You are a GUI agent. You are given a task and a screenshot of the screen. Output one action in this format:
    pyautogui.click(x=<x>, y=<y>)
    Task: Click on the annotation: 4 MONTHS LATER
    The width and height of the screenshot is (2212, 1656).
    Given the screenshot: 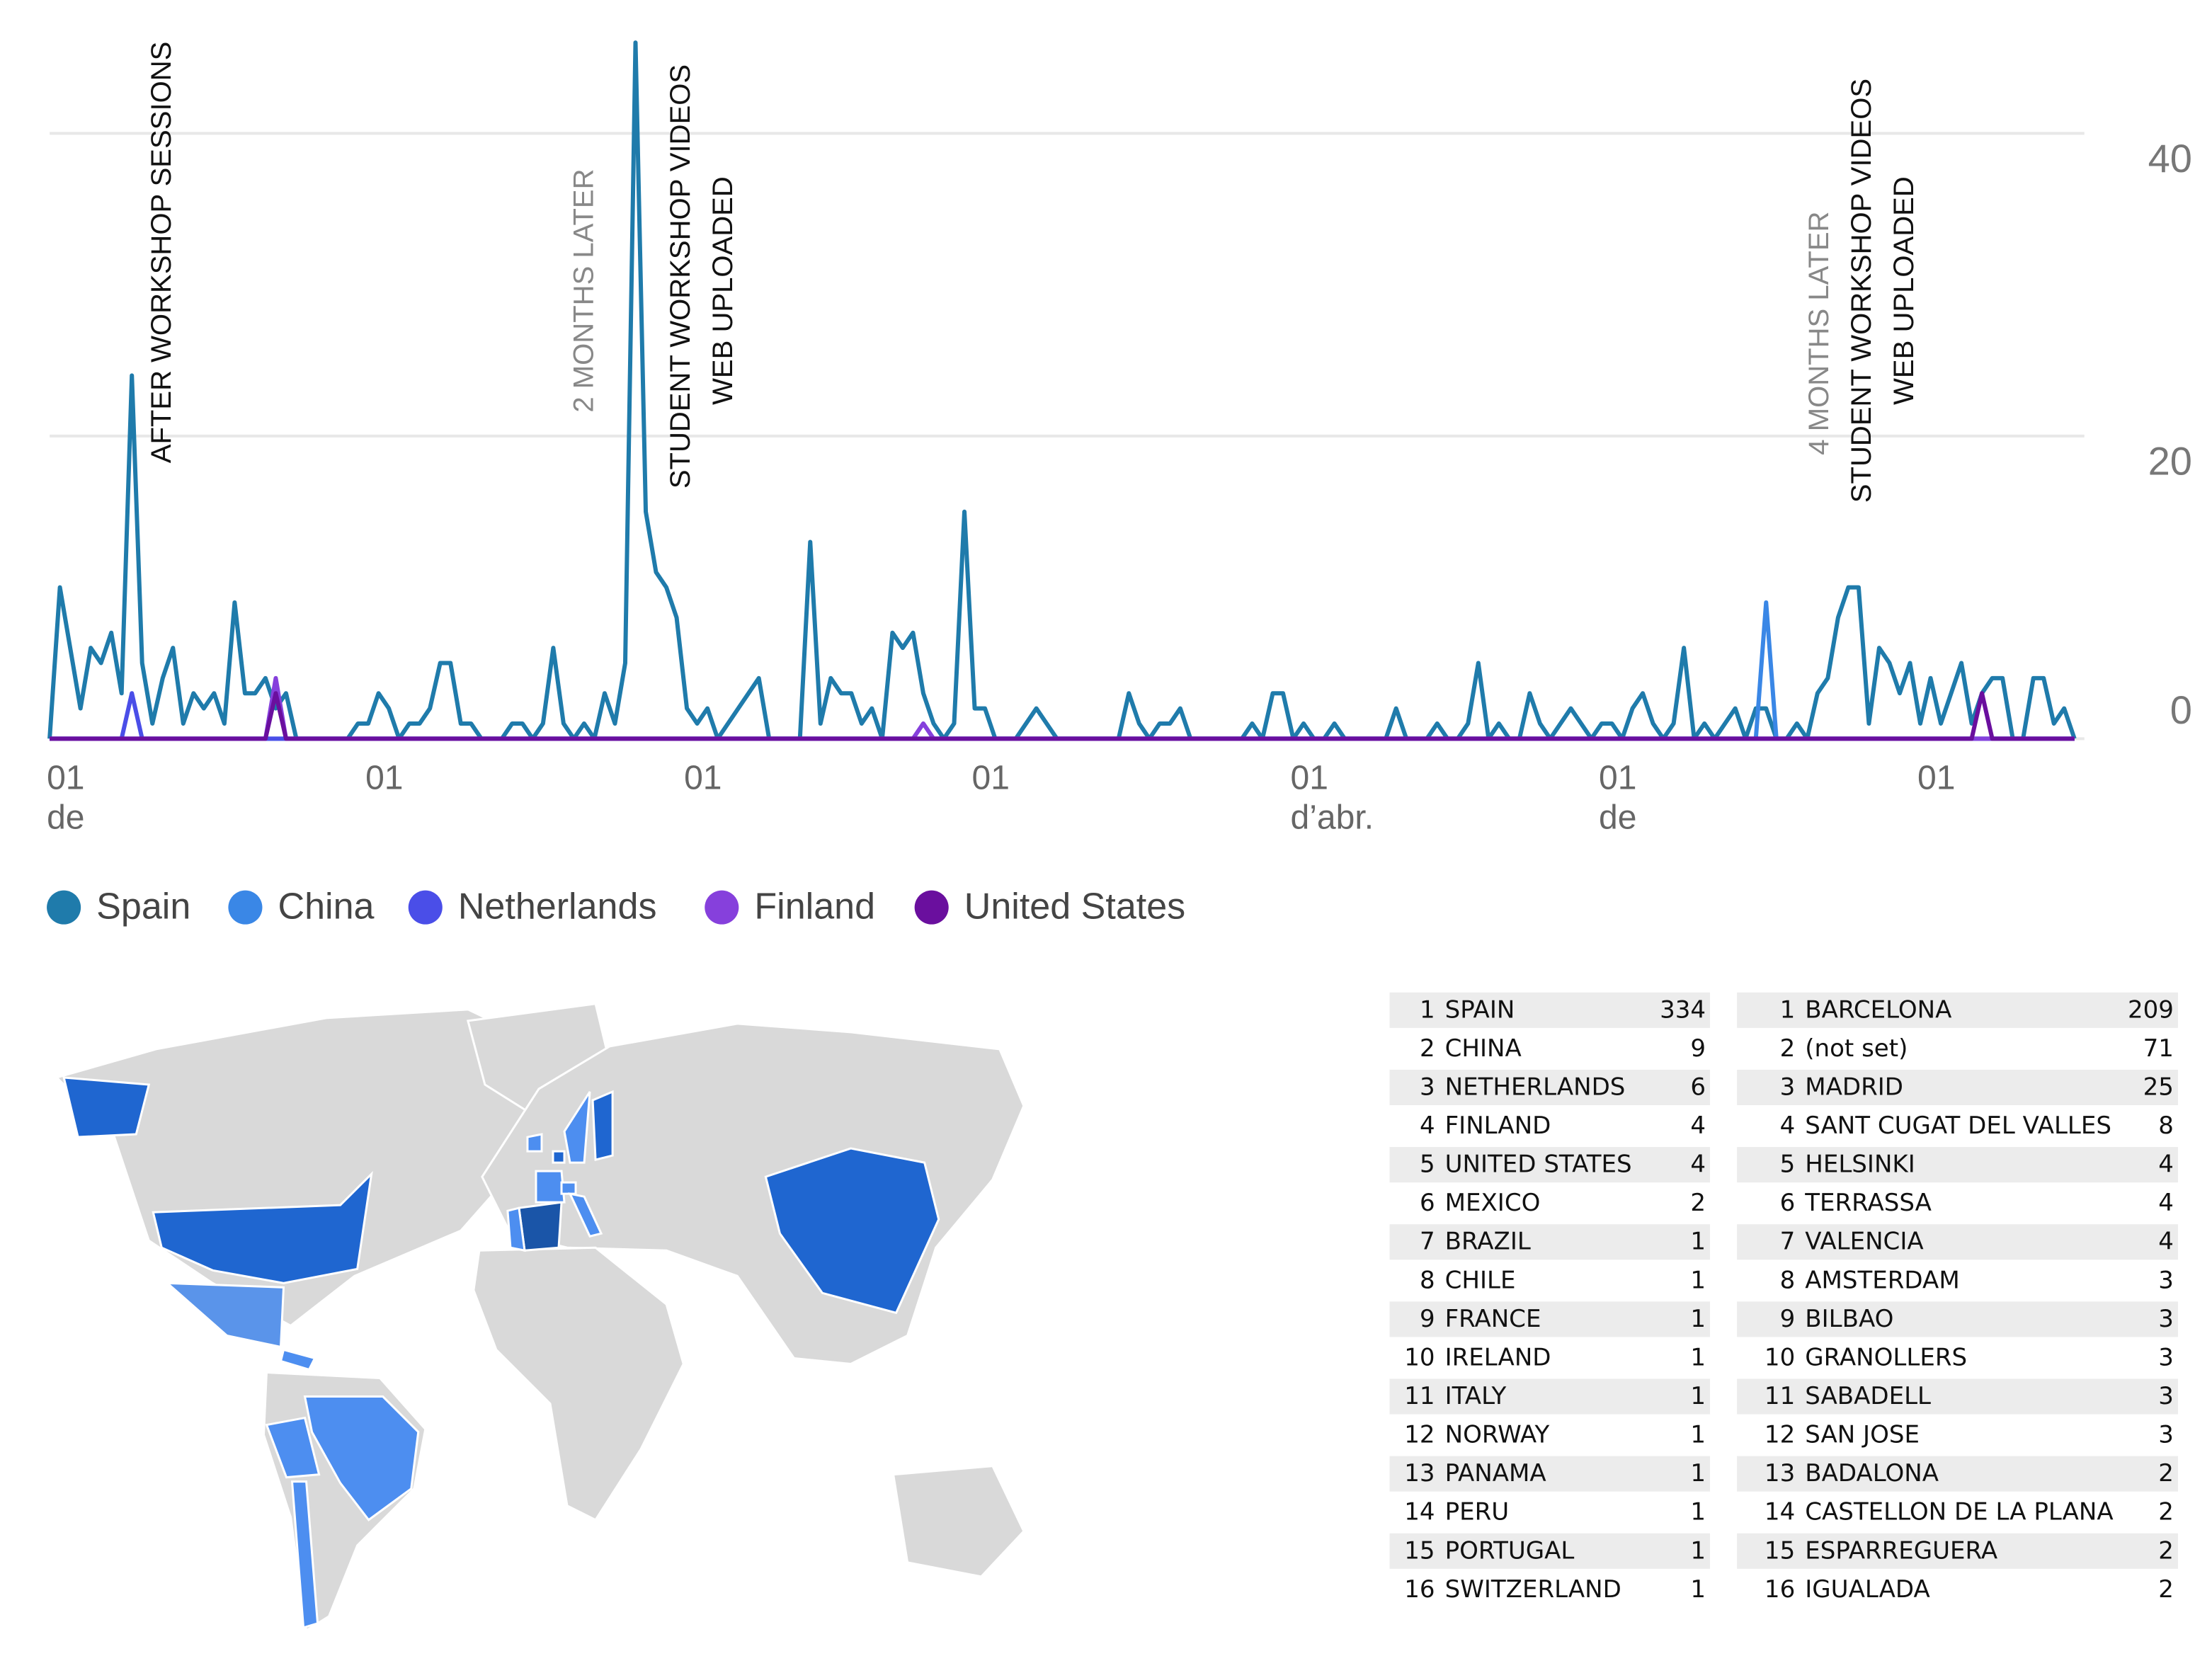 What is the action you would take?
    pyautogui.click(x=1819, y=333)
    